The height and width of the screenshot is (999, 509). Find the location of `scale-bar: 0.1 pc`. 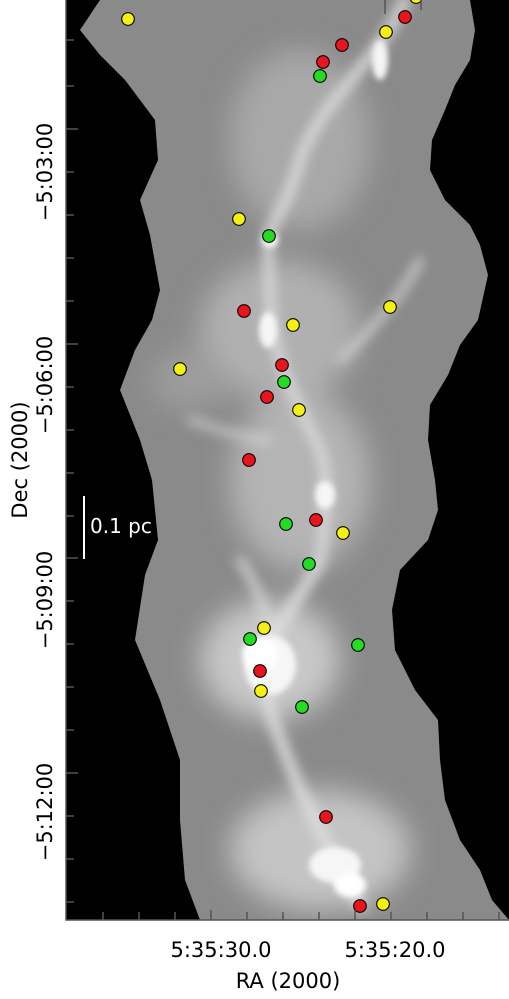

scale-bar: 0.1 pc is located at coordinates (117, 527).